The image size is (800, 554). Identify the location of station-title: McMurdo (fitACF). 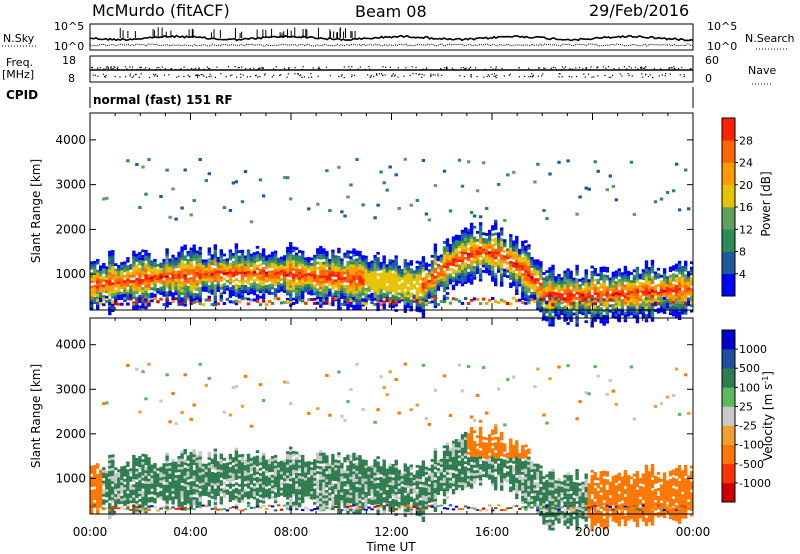
(161, 10).